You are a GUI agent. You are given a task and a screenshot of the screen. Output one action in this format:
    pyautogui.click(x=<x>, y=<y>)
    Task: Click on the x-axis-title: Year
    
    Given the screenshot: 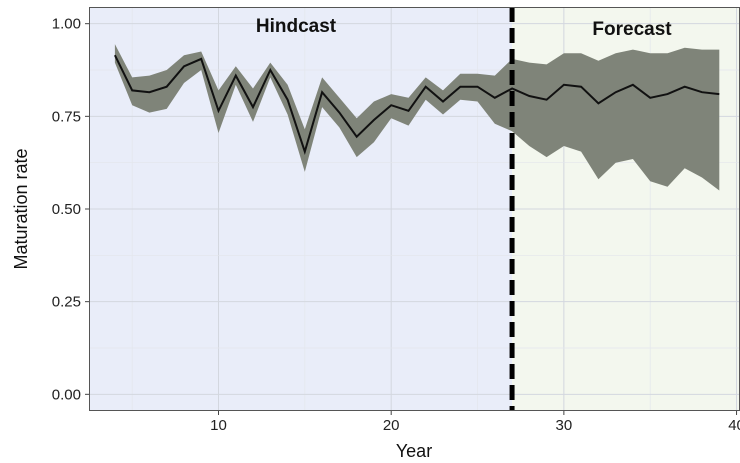 What is the action you would take?
    pyautogui.click(x=414, y=451)
    